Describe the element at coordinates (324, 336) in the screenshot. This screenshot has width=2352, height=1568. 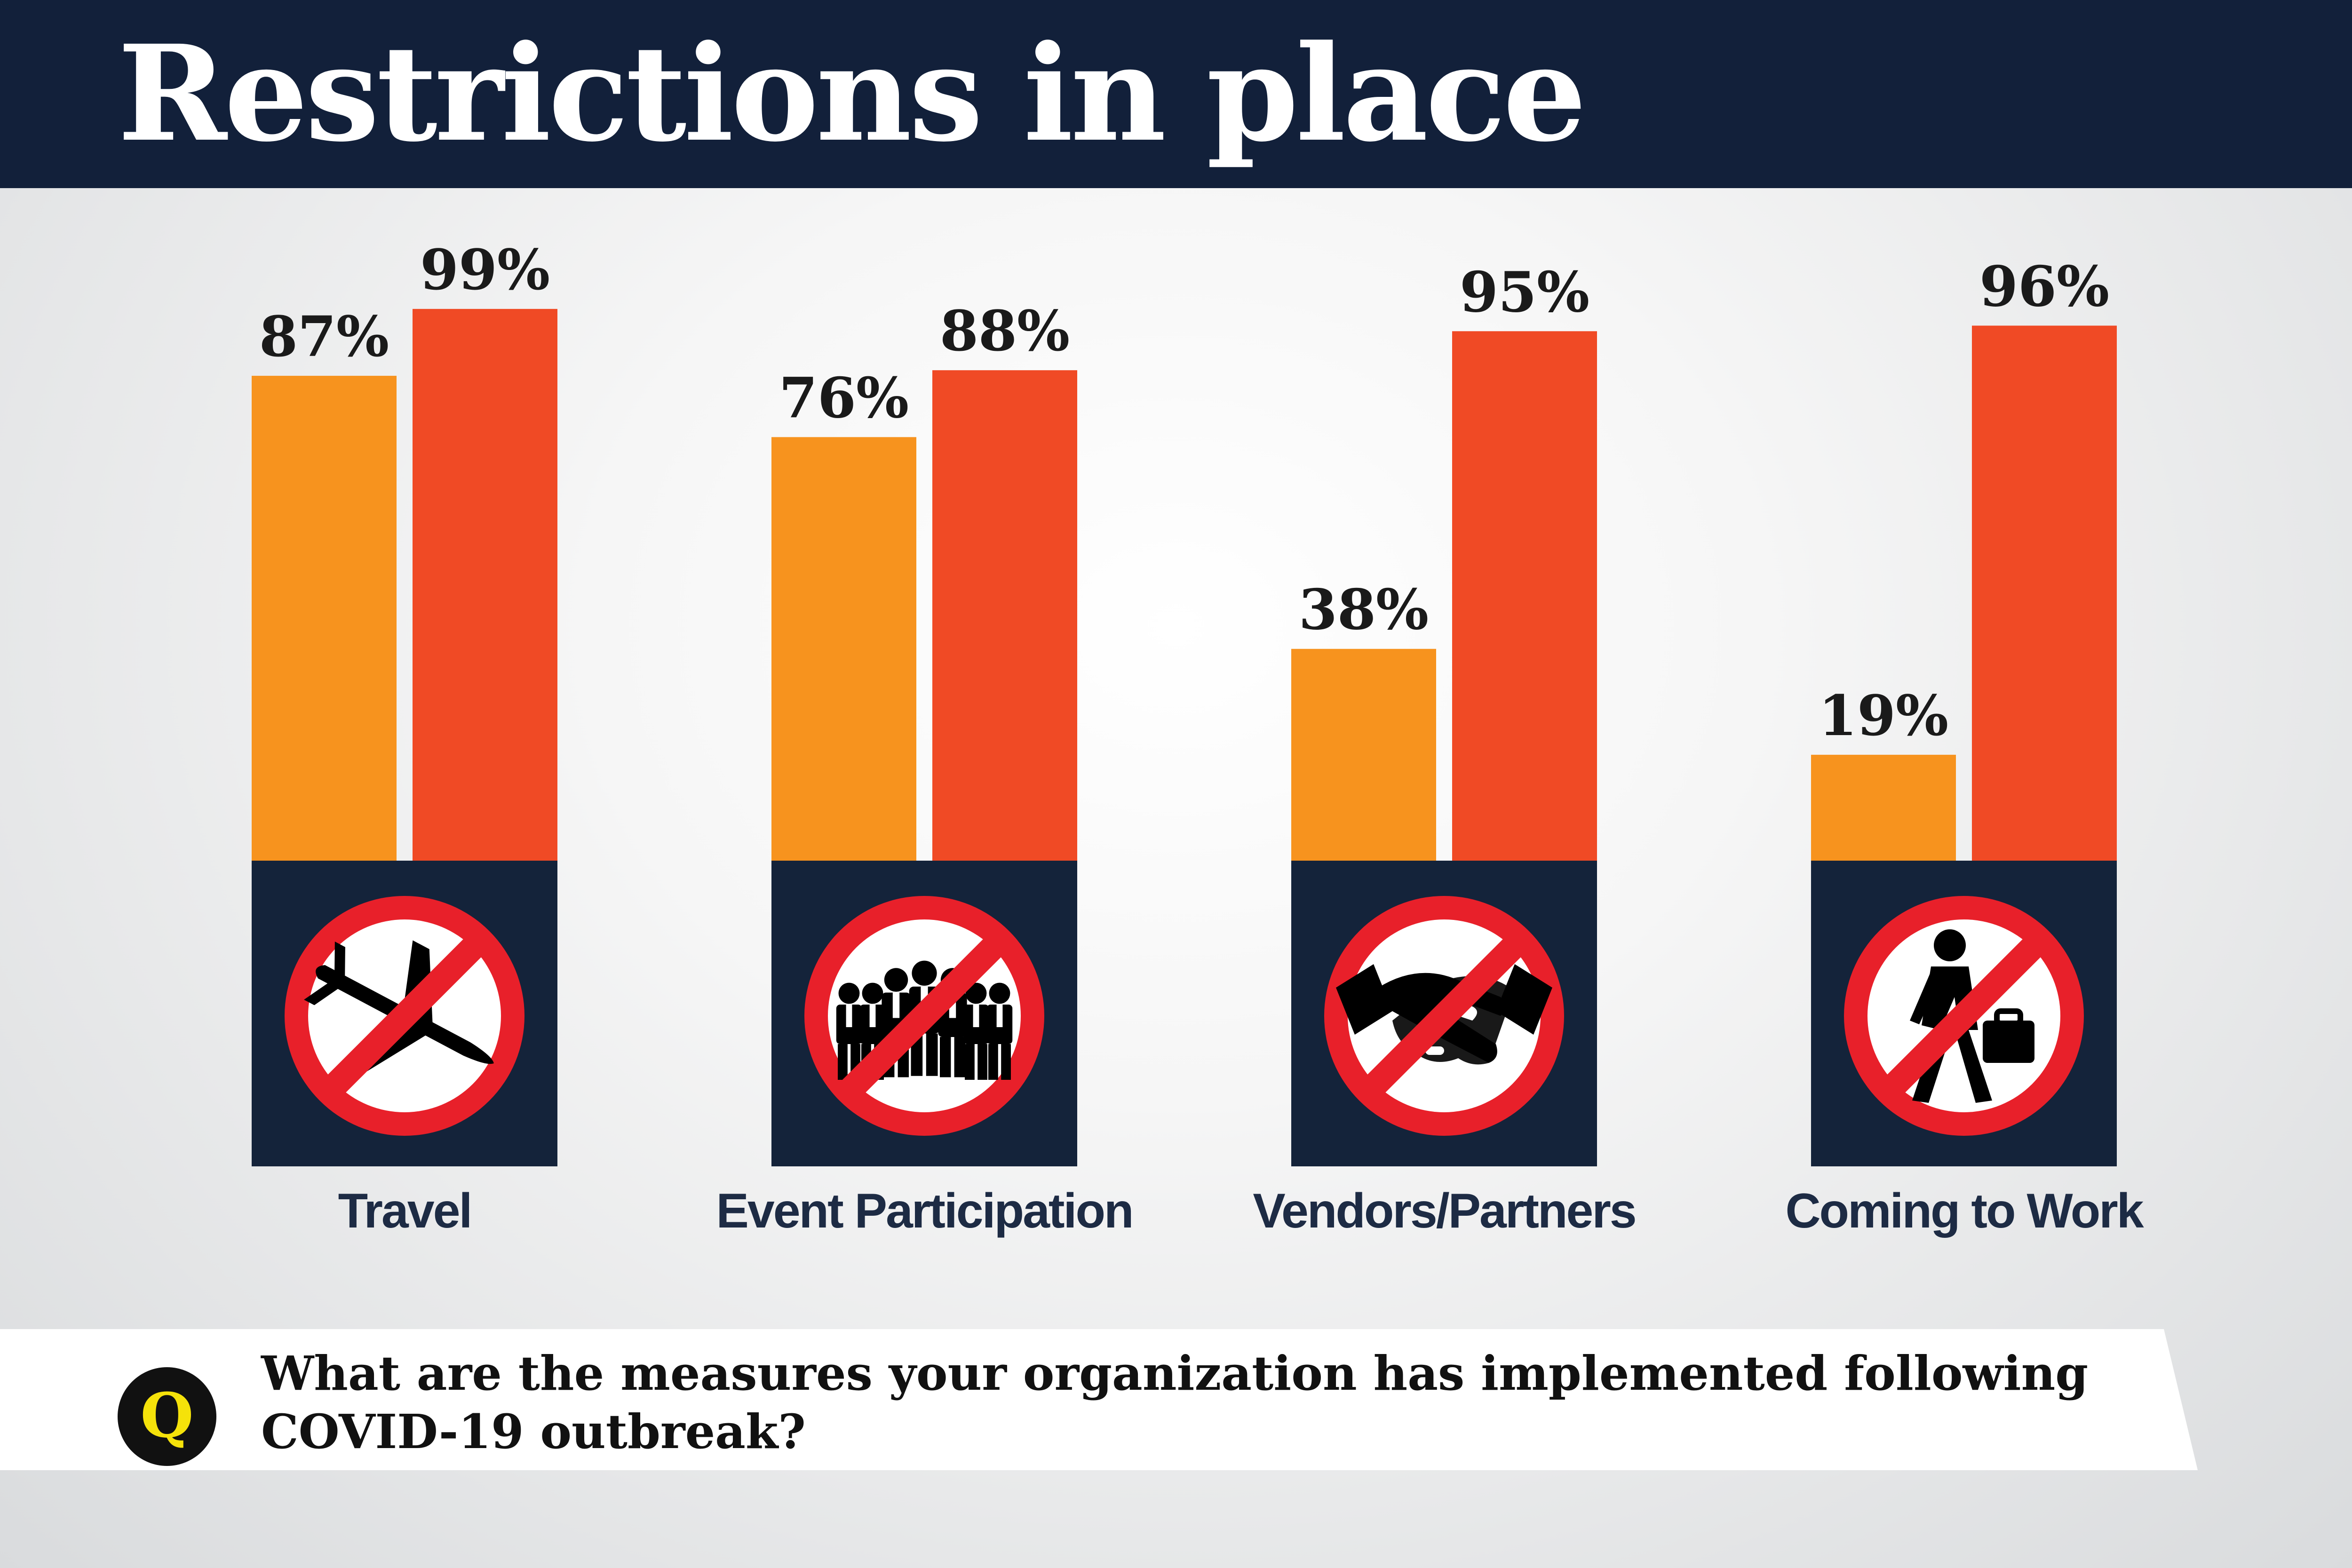
I see `value-label-travel-series-1: 87%` at that location.